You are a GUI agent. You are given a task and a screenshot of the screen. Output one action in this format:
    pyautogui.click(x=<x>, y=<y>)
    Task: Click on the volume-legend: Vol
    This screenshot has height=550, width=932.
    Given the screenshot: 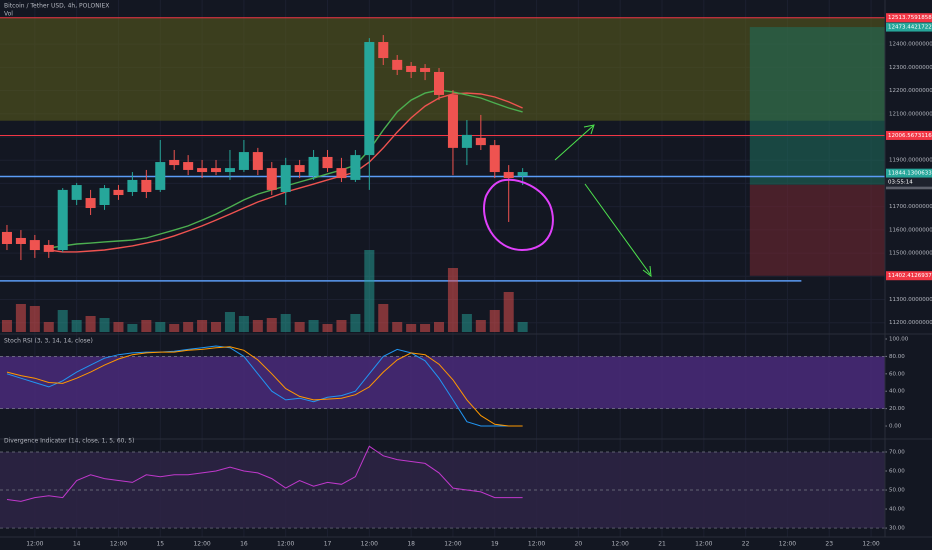 What is the action you would take?
    pyautogui.click(x=8, y=14)
    